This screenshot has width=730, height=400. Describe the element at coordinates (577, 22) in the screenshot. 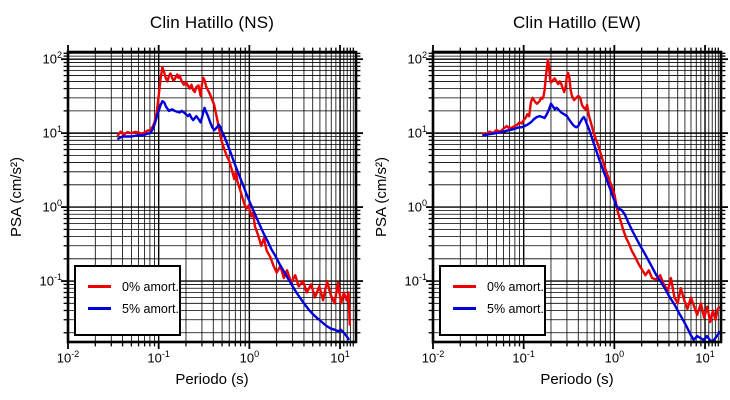

I see `plot-title-ew: Clin Hatillo (EW)` at that location.